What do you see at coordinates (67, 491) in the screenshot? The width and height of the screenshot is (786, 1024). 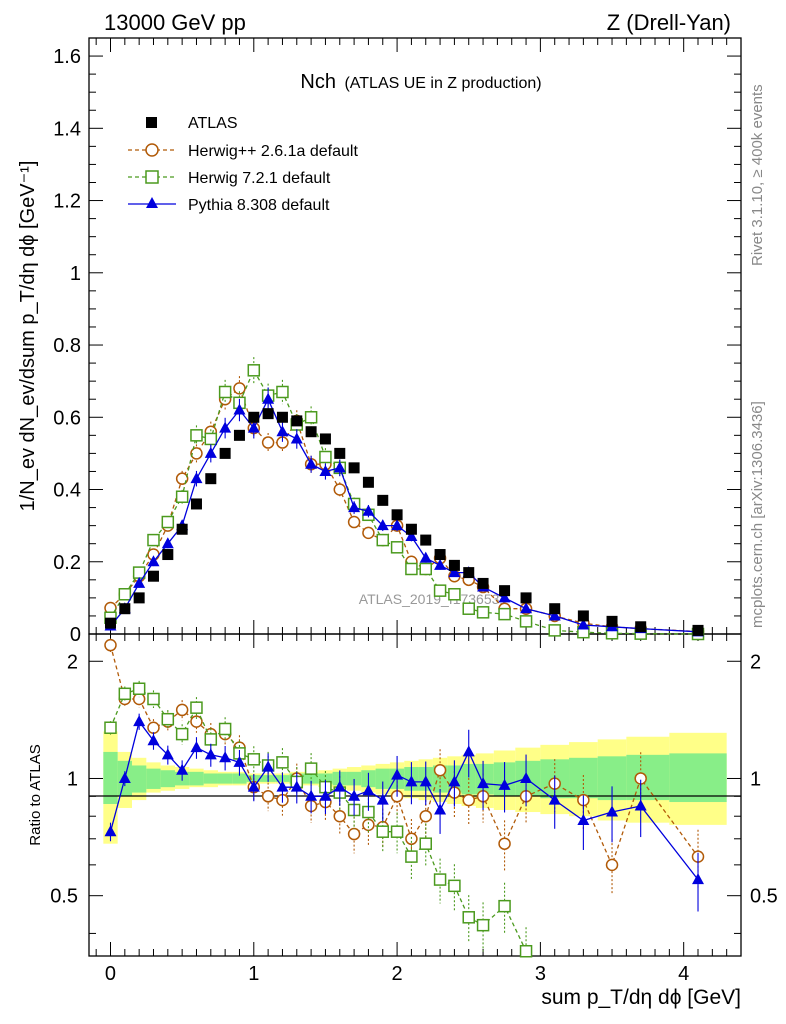 I see `y-tick-label-main: 0.4` at bounding box center [67, 491].